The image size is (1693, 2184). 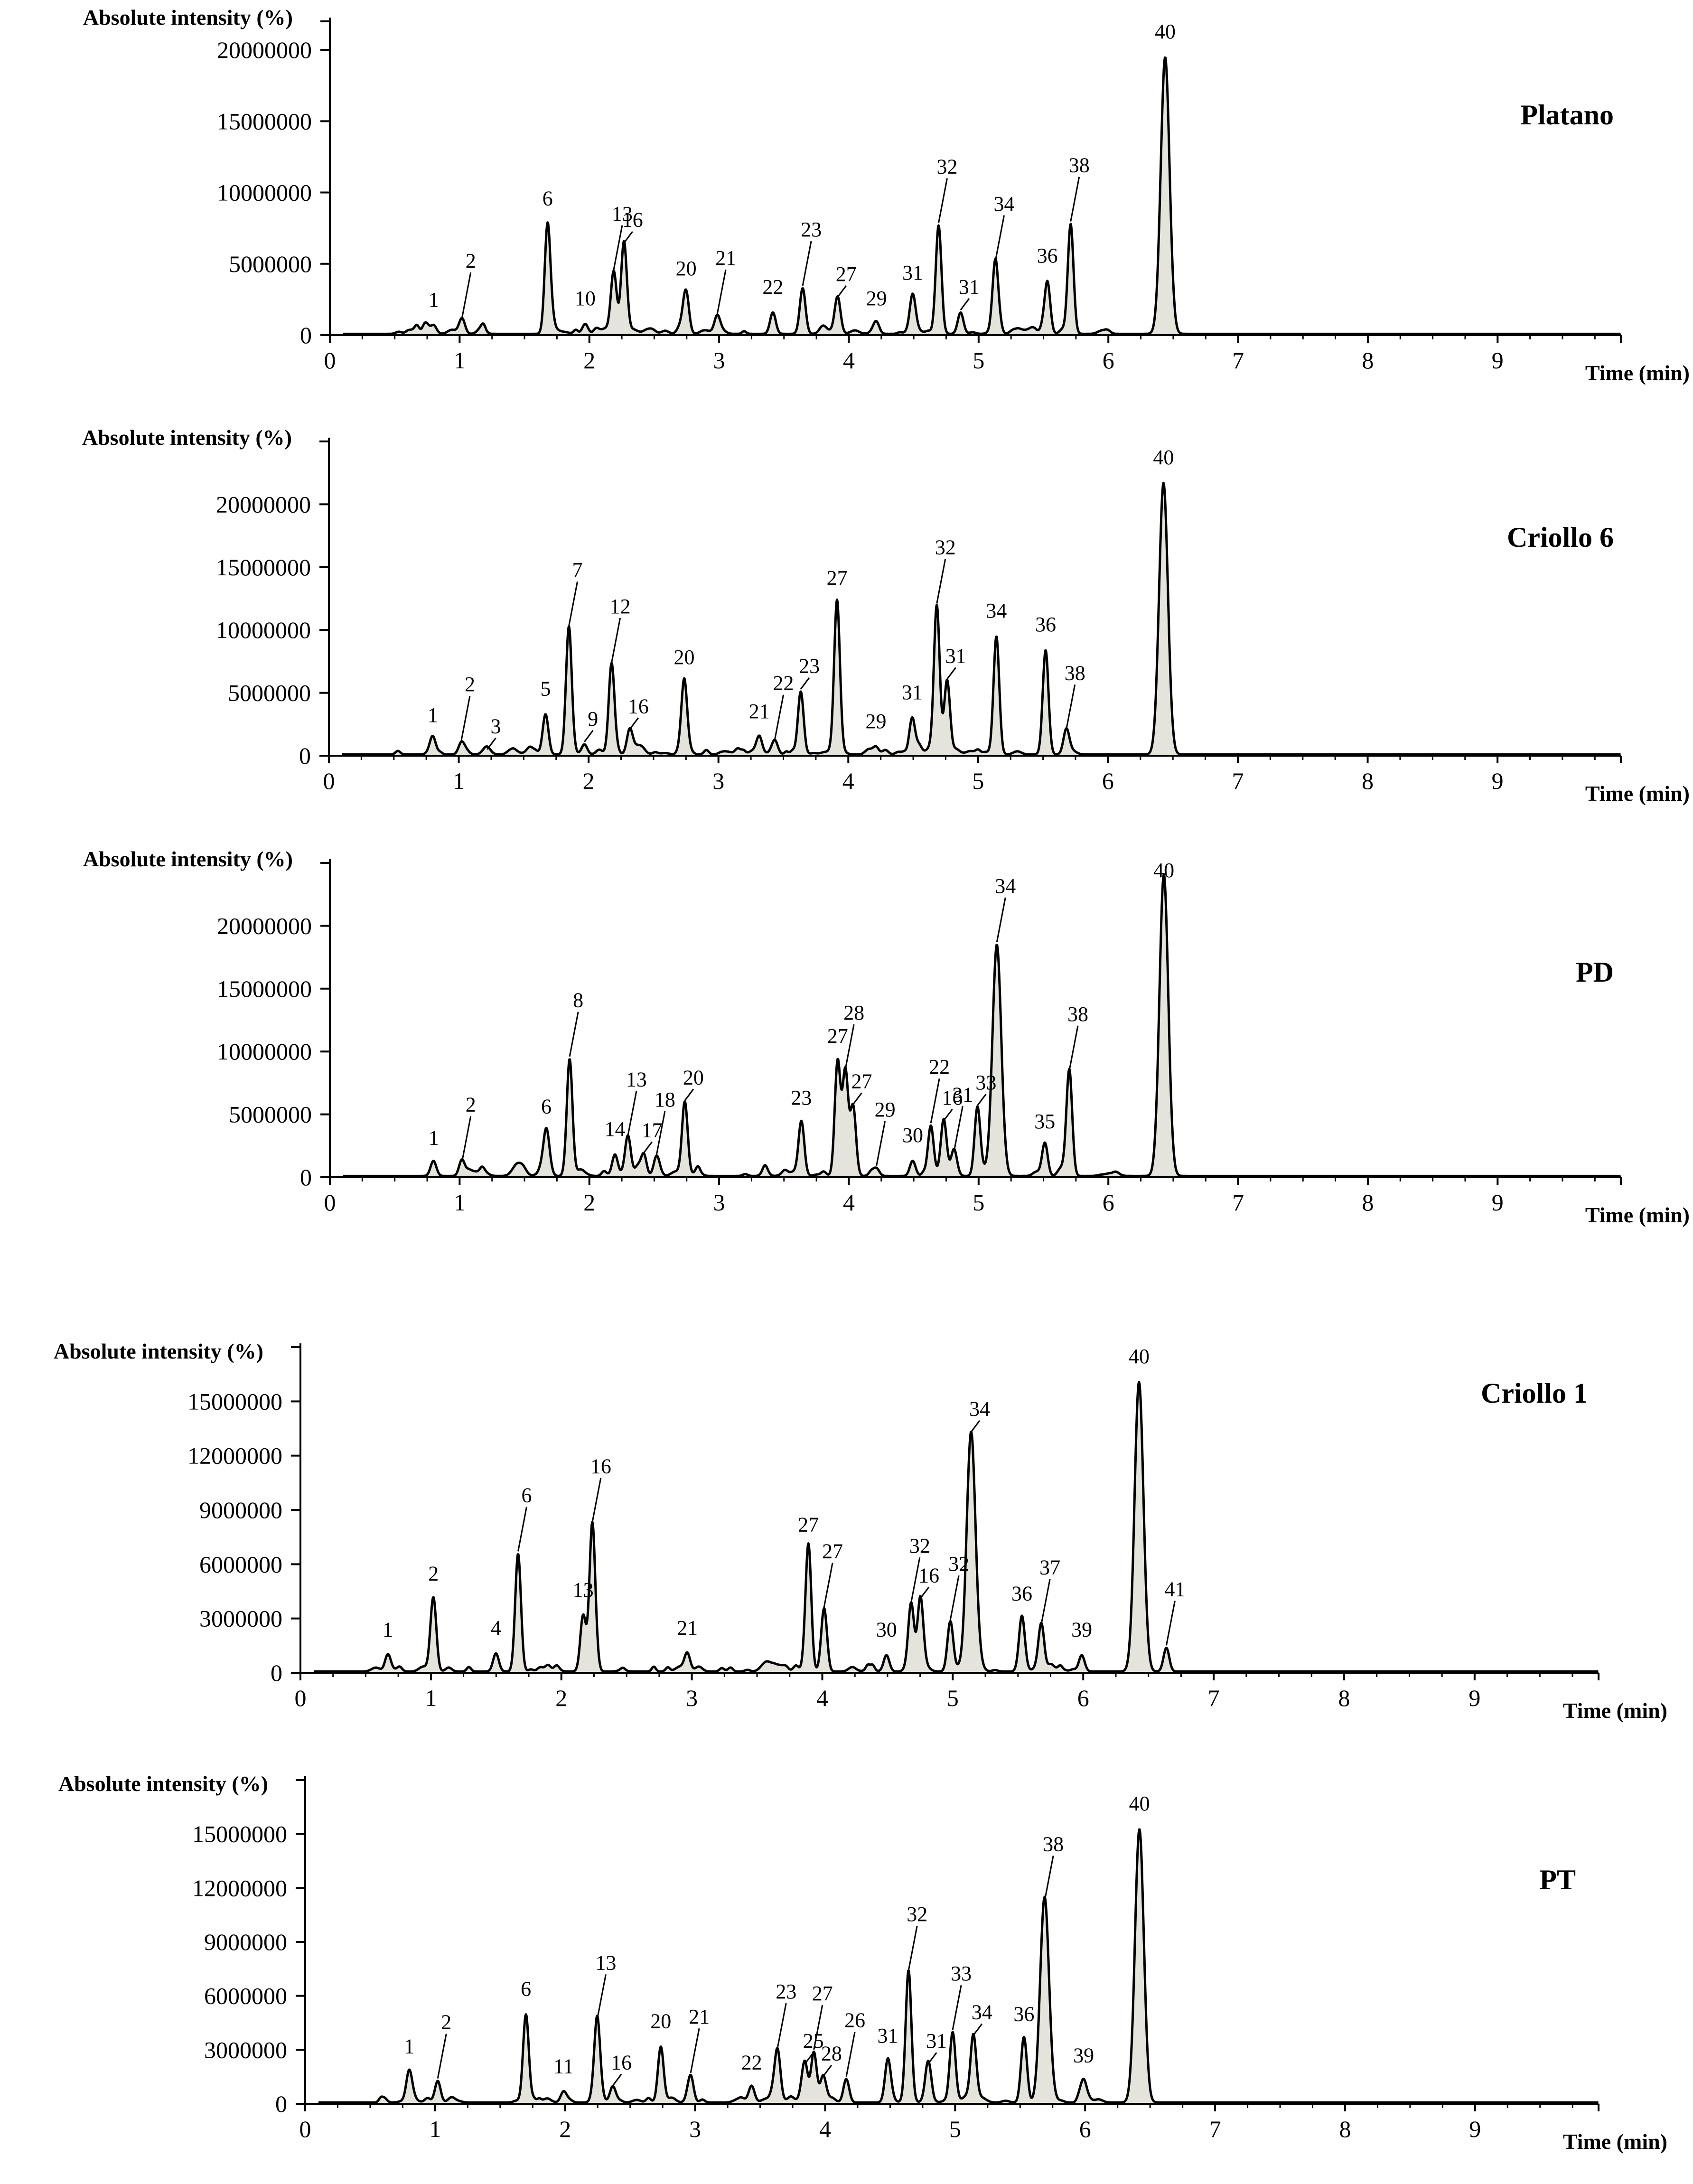 I want to click on peak-label: 37, so click(x=1049, y=1567).